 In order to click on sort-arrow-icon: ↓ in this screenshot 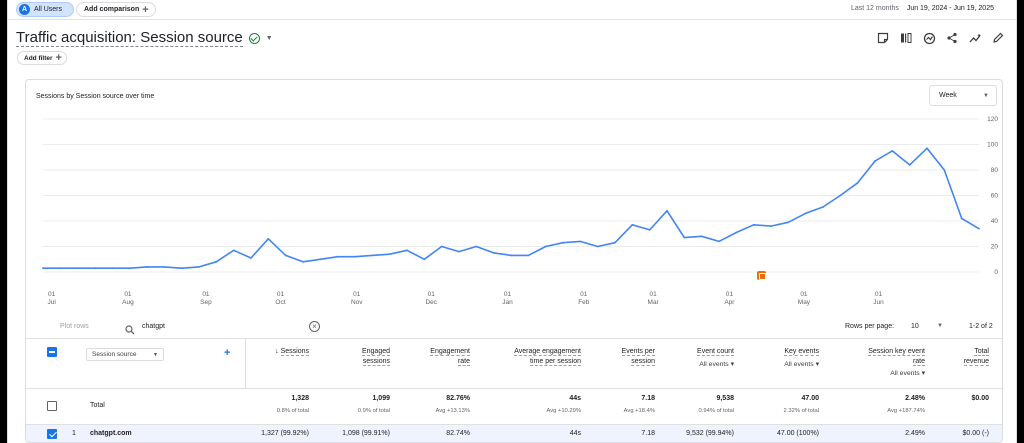, I will do `click(278, 351)`.